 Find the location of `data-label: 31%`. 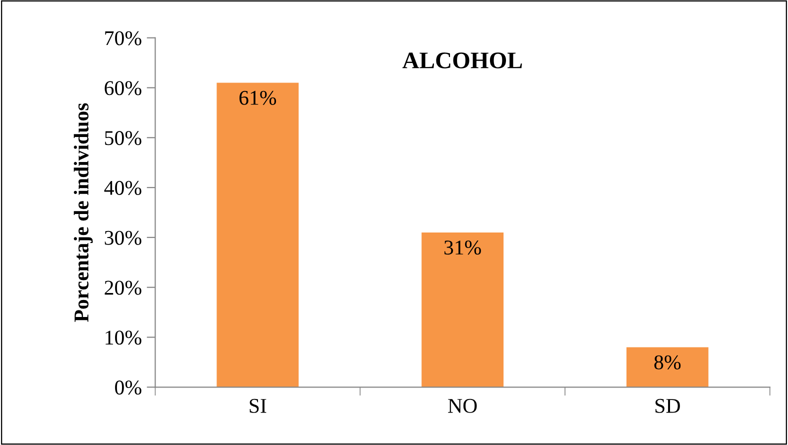

data-label: 31% is located at coordinates (462, 247).